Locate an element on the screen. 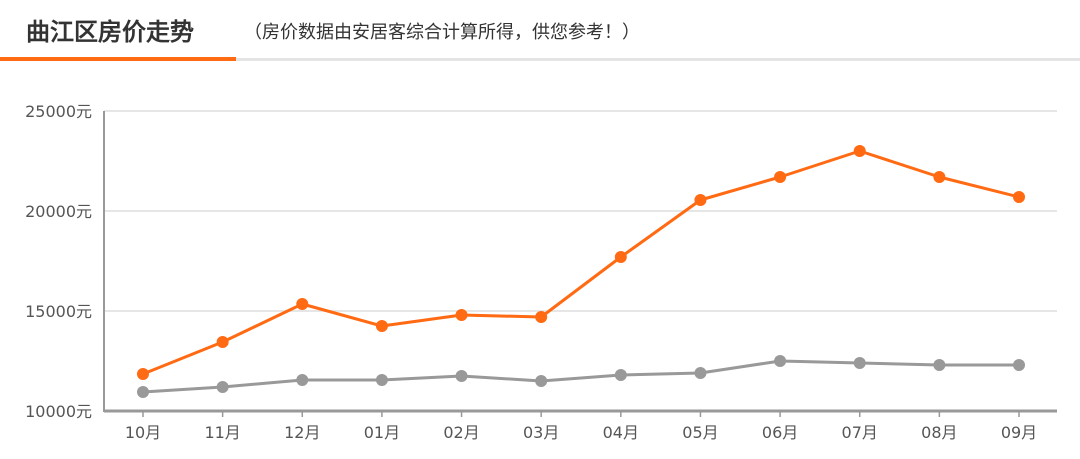  chart-header: 曲江区房价走势 （房价数据由安居客综合计算所得，供您参考！） is located at coordinates (540, 31).